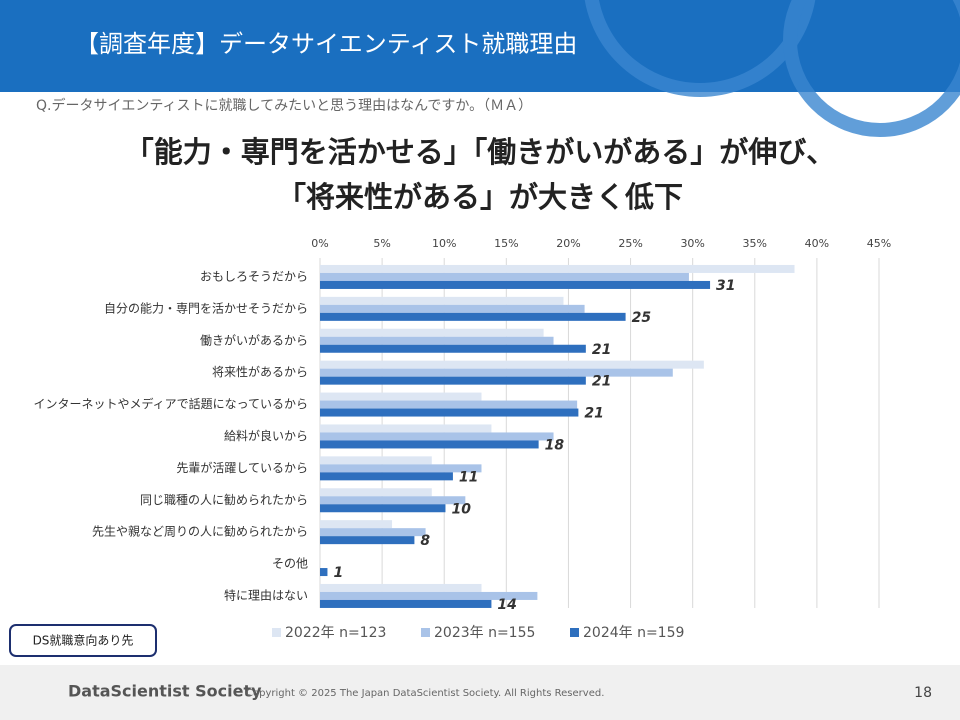 The image size is (960, 720). Describe the element at coordinates (338, 573) in the screenshot. I see `data-label: 1` at that location.